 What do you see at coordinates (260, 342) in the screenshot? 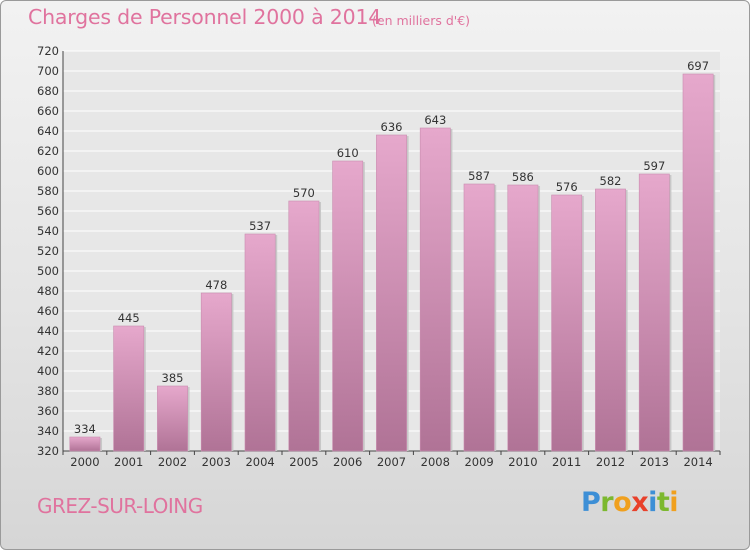
I see `bar-2004` at bounding box center [260, 342].